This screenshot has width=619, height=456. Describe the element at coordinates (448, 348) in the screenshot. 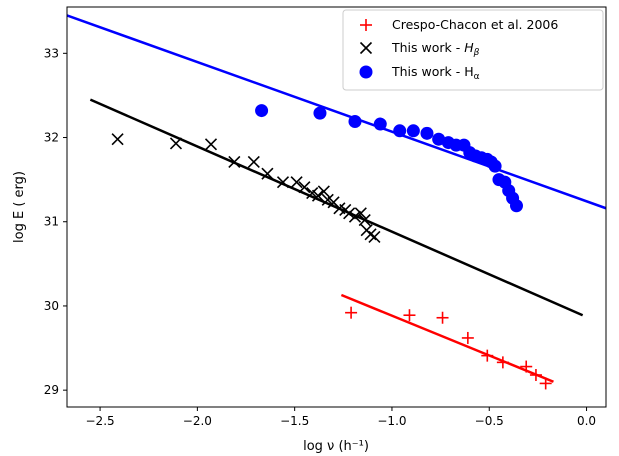

I see `series-crespo` at that location.